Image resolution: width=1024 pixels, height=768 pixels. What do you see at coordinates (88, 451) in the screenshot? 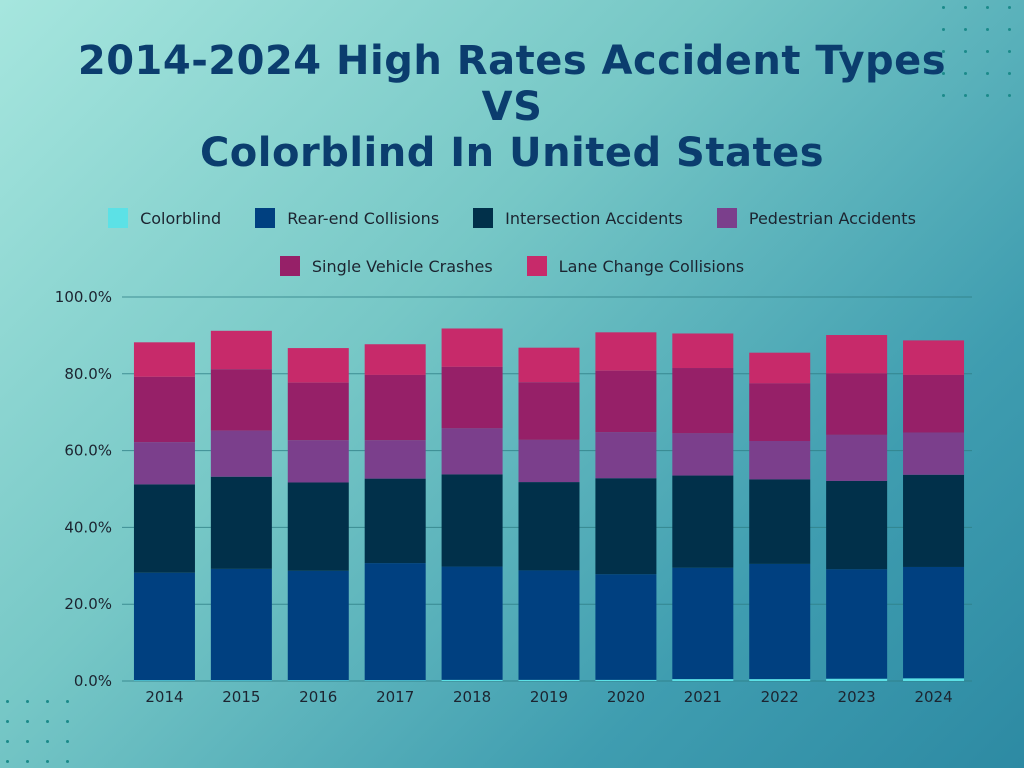
I see `y-tick-label: 60.0%` at bounding box center [88, 451].